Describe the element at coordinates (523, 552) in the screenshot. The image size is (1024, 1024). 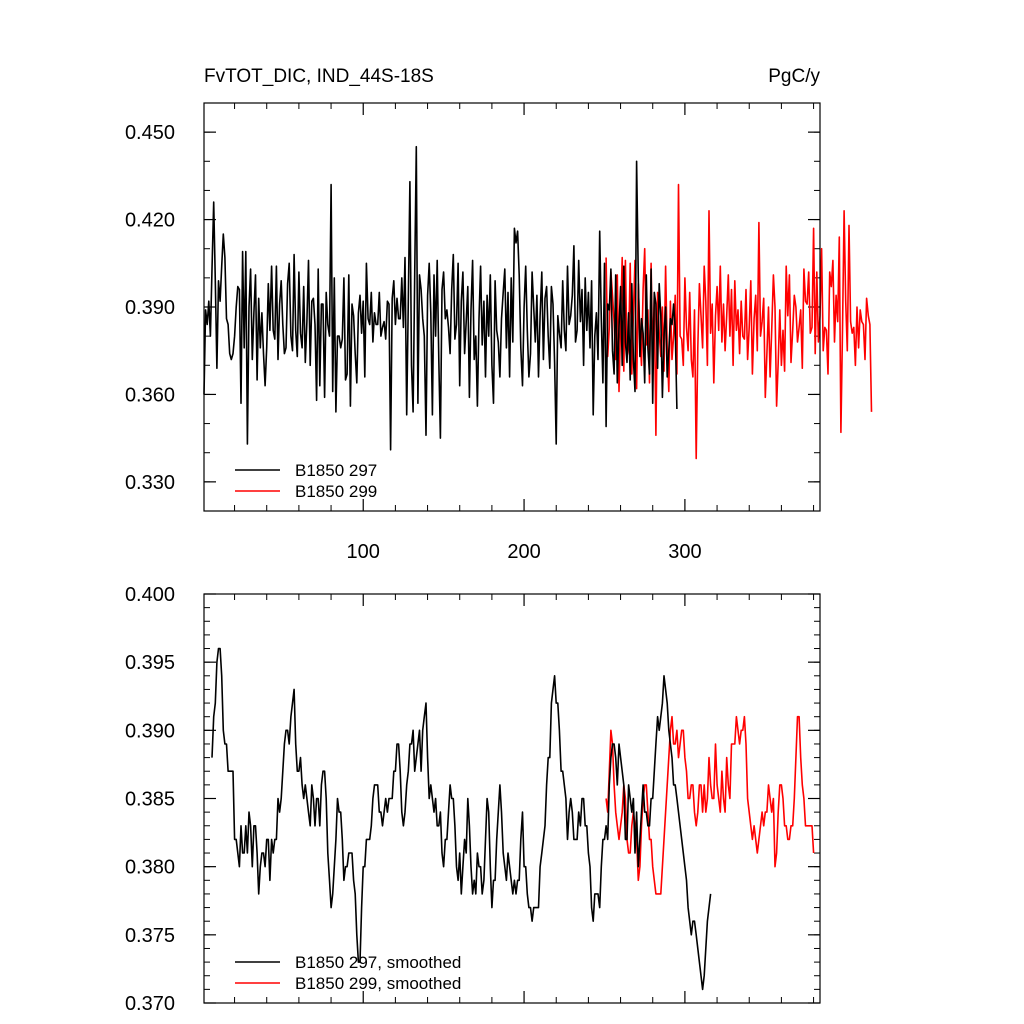
I see `x-tick-label: 200` at that location.